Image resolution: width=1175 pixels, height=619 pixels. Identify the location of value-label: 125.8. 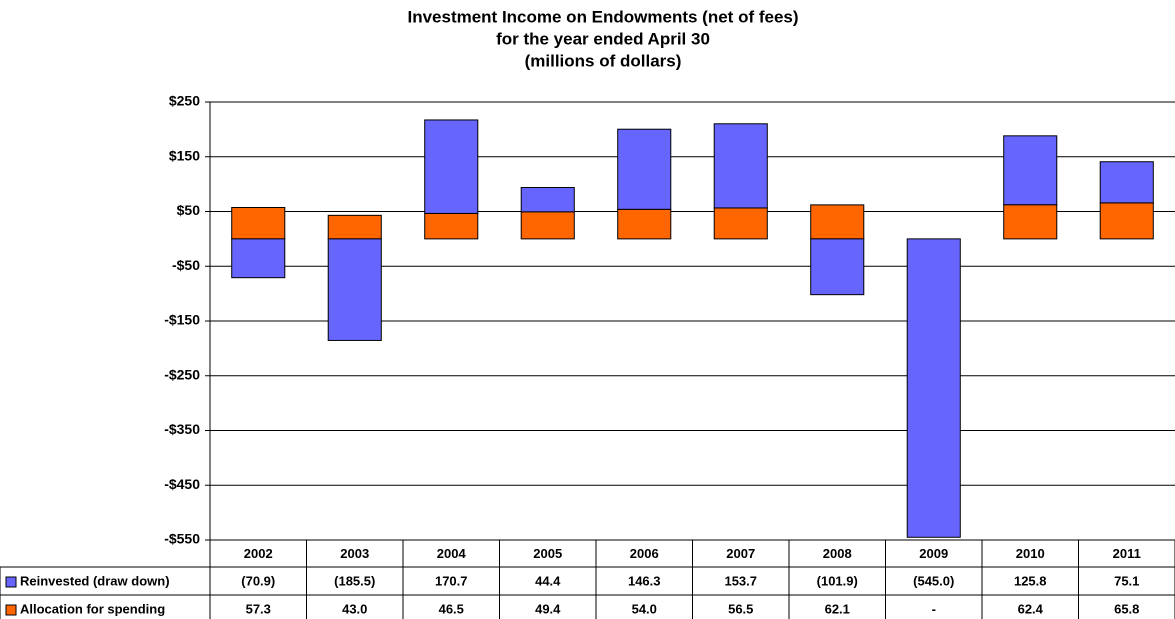
(1030, 580).